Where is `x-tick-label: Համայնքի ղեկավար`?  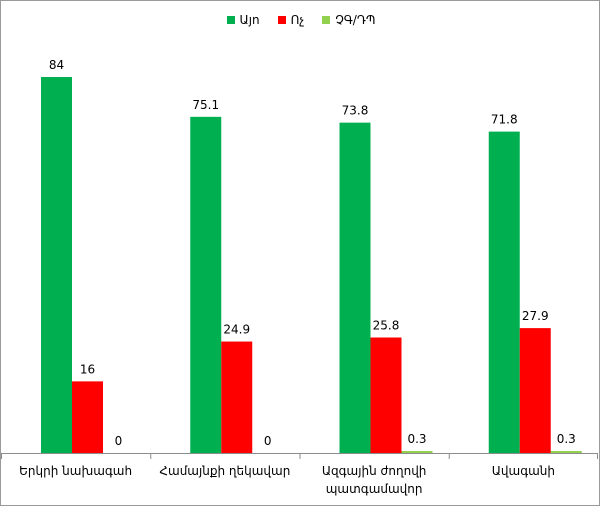 x-tick-label: Համայնքի ղեկավար is located at coordinates (224, 471).